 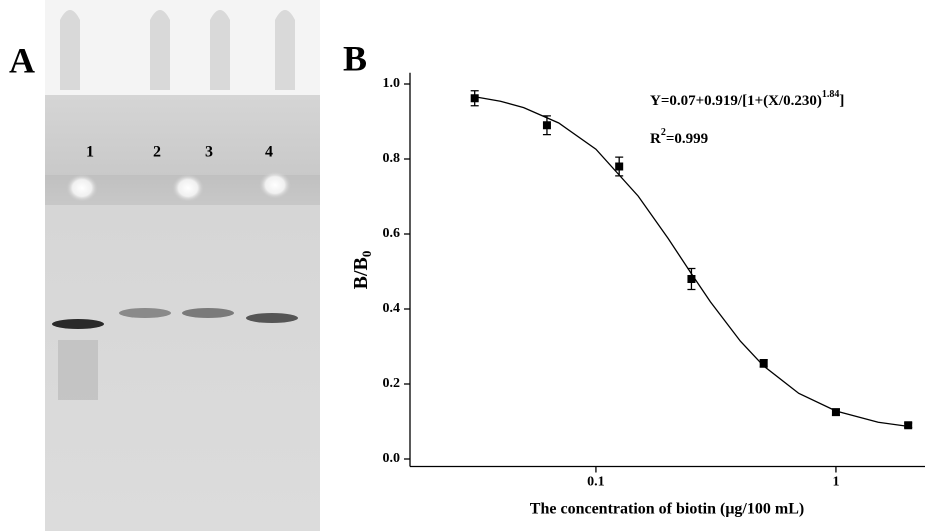 What do you see at coordinates (355, 58) in the screenshot?
I see `panel-label: B` at bounding box center [355, 58].